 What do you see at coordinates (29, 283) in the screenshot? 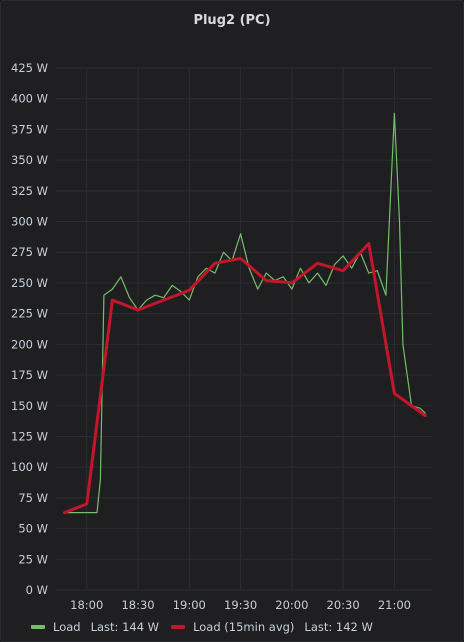
I see `y-tick-label: 250 W` at bounding box center [29, 283].